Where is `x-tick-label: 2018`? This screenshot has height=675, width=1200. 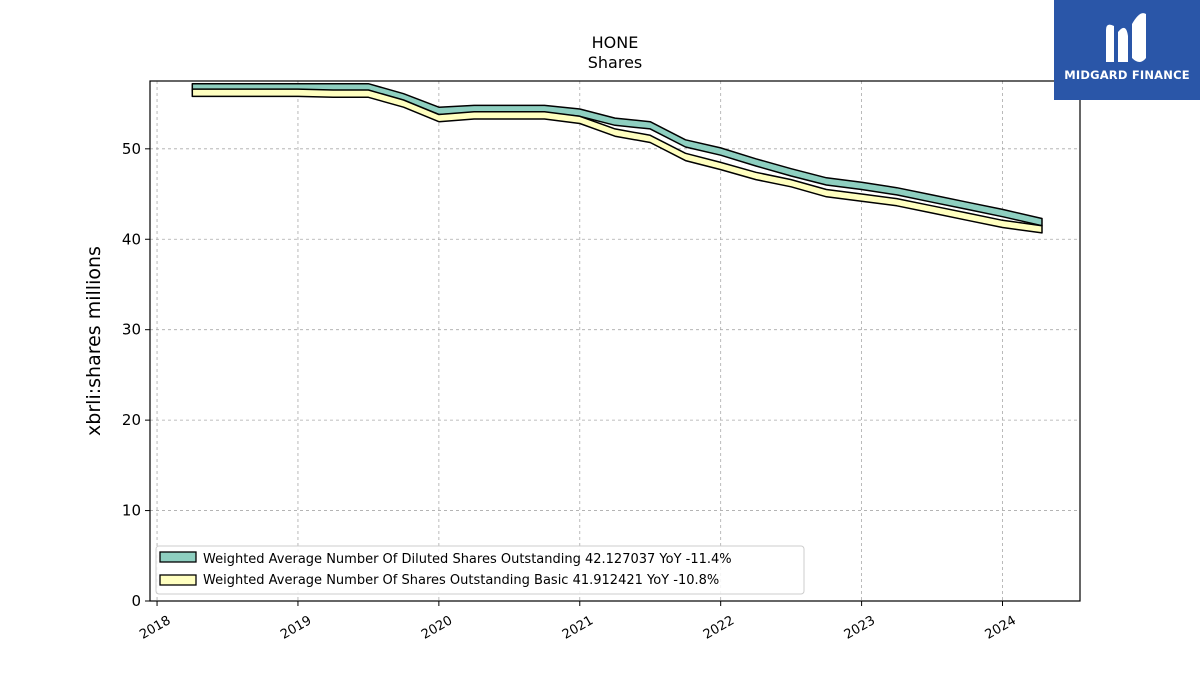 x-tick-label: 2018 is located at coordinates (155, 628).